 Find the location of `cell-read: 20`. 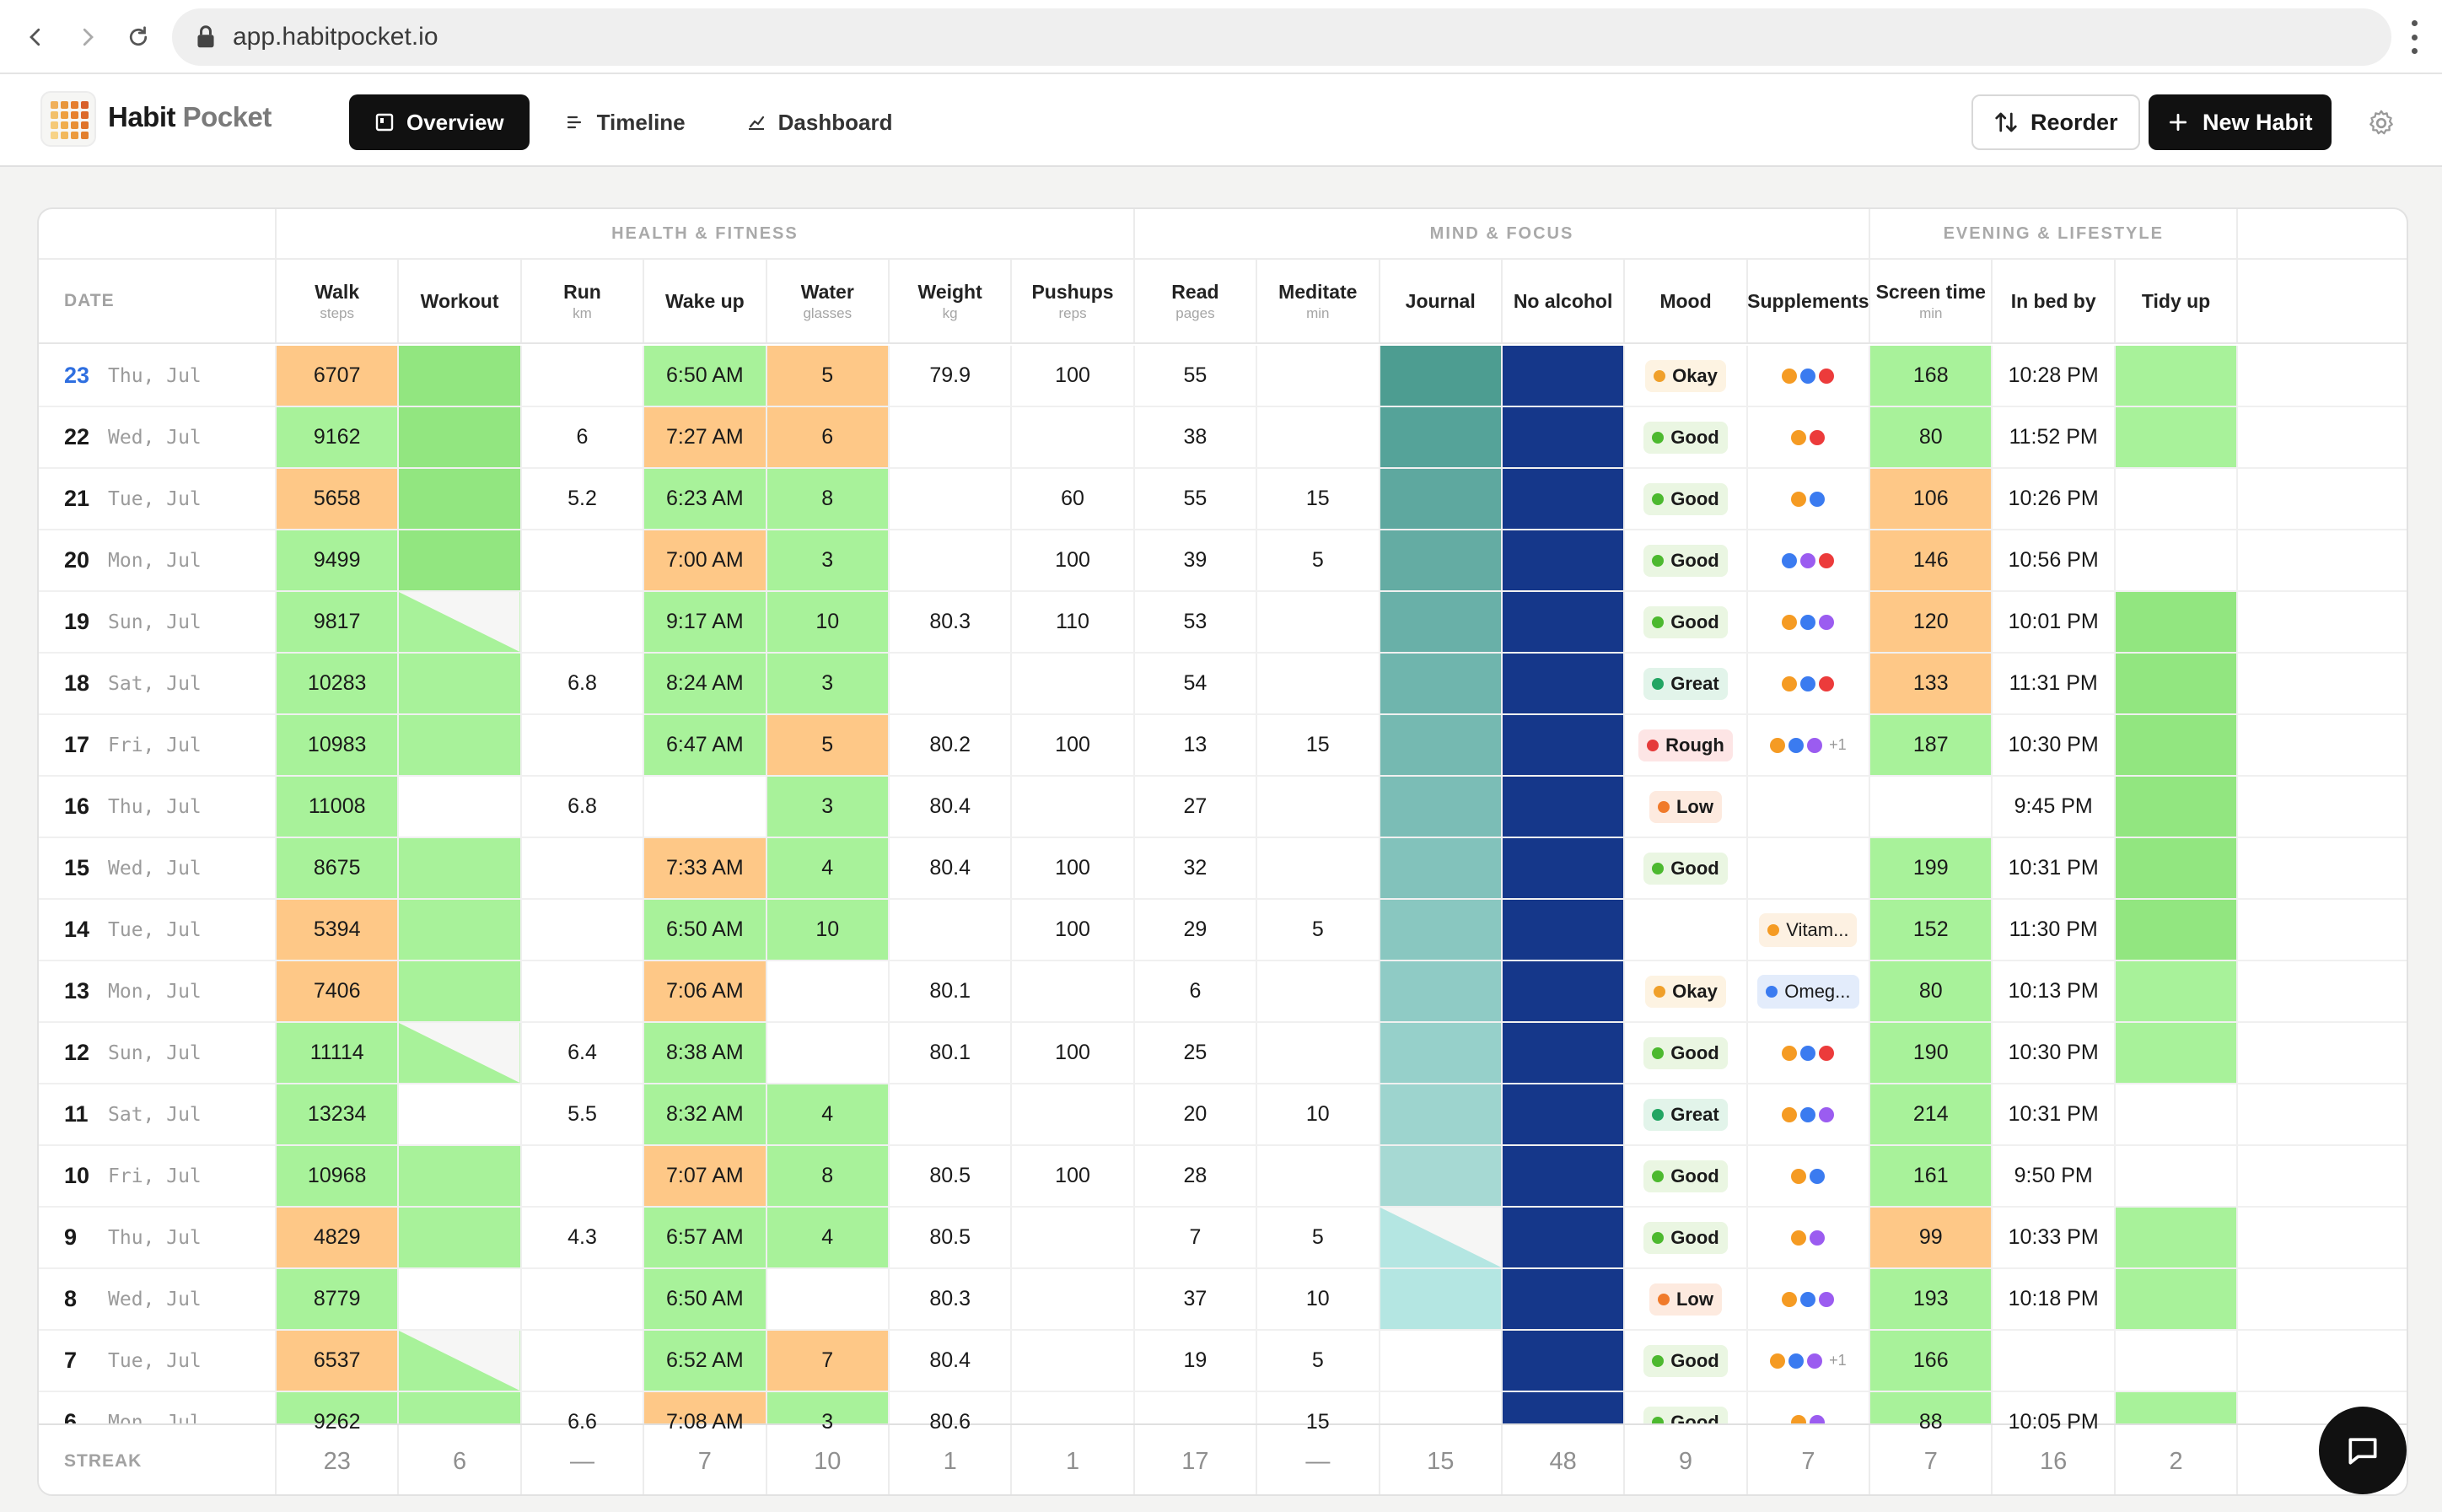

cell-read: 20 is located at coordinates (1196, 1114).